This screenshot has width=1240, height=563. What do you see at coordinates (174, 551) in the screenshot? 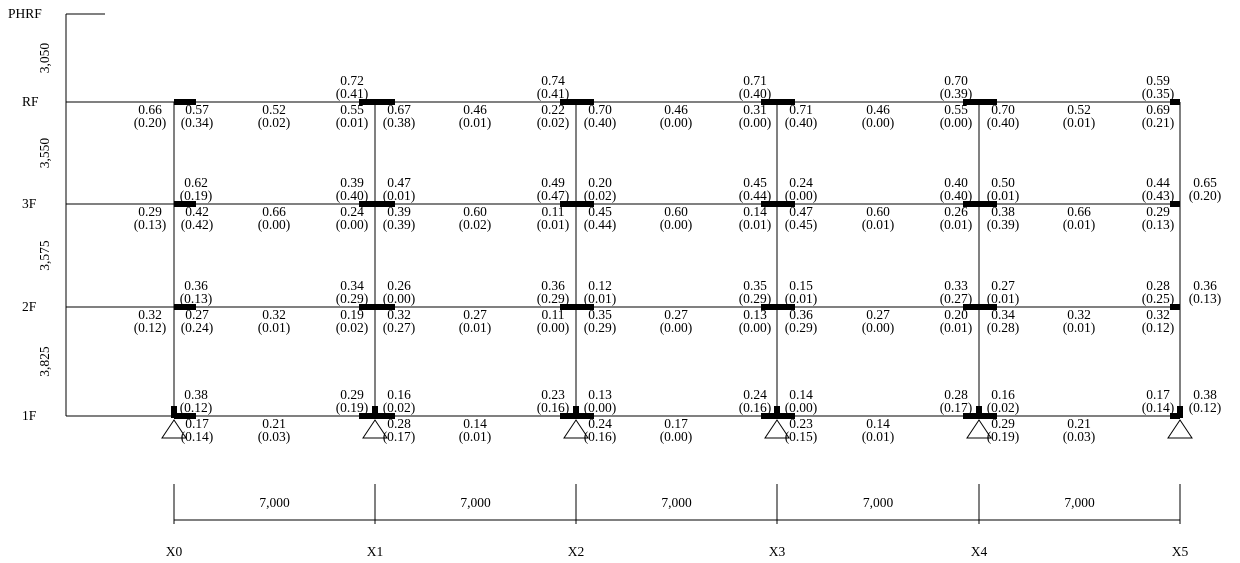
I see `grid-line-label: X0` at bounding box center [174, 551].